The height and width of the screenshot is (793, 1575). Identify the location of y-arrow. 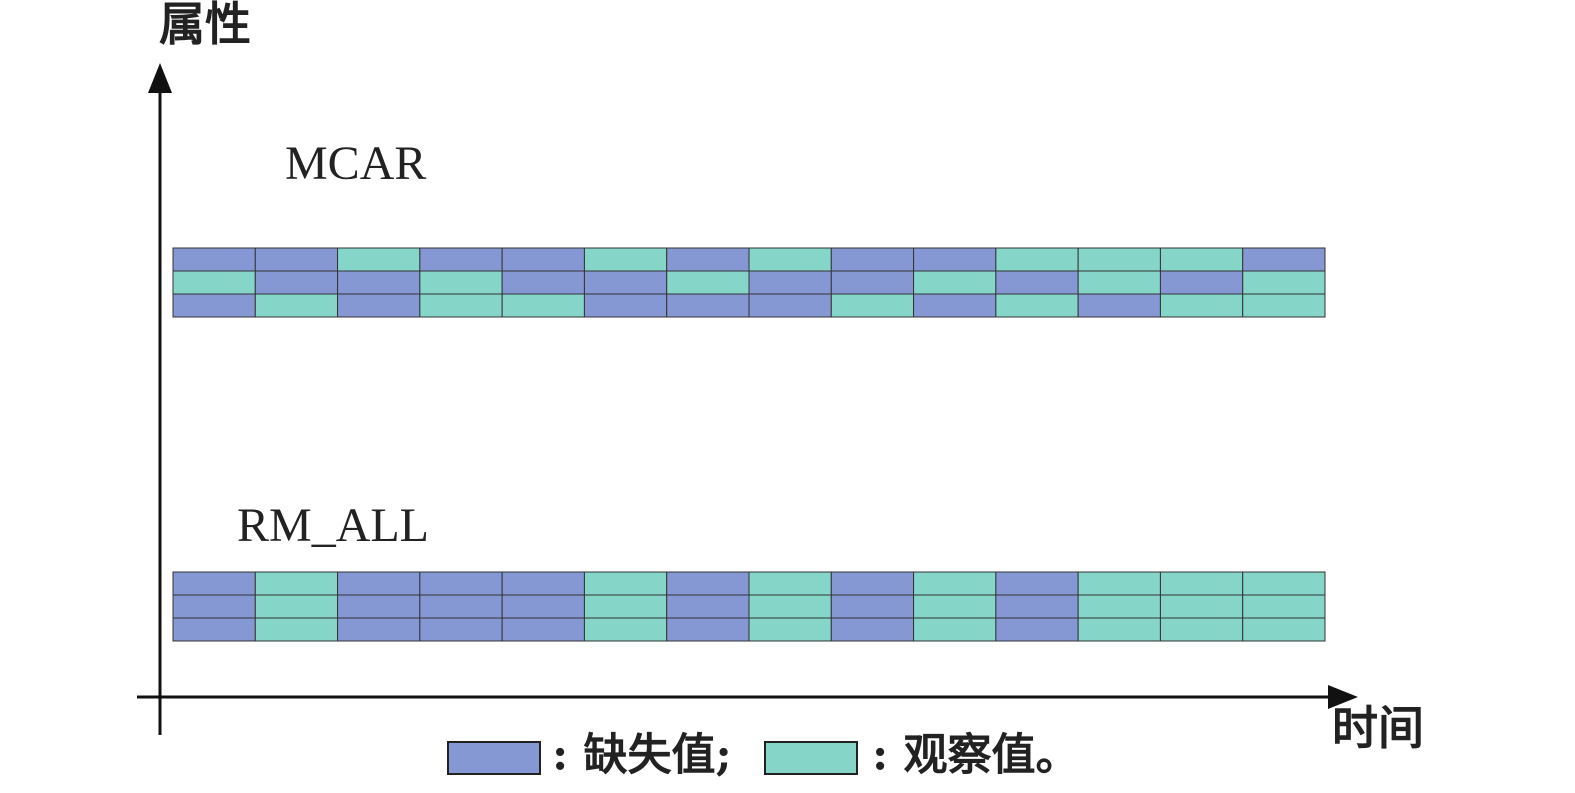
(160, 78).